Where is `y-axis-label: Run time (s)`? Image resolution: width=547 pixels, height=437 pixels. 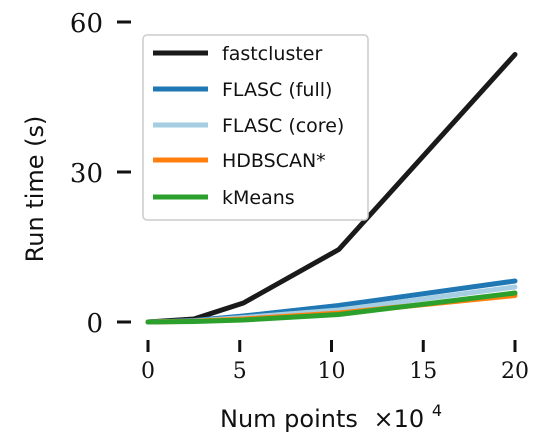 y-axis-label: Run time (s) is located at coordinates (35, 189).